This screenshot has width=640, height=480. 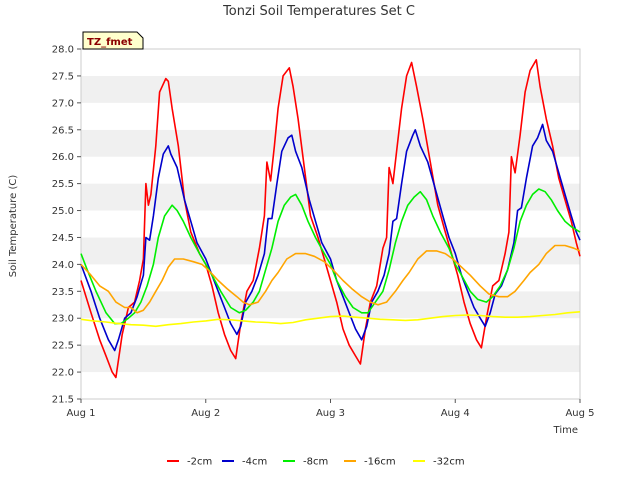 I want to click on y-tick-label: 24.0, so click(x=63, y=265).